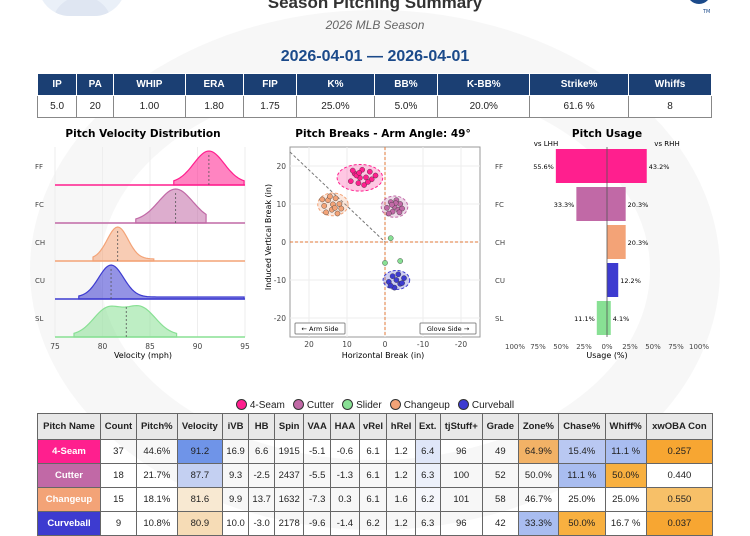 This screenshot has height=536, width=750. I want to click on pitch-table-cell: 0.550, so click(679, 499).